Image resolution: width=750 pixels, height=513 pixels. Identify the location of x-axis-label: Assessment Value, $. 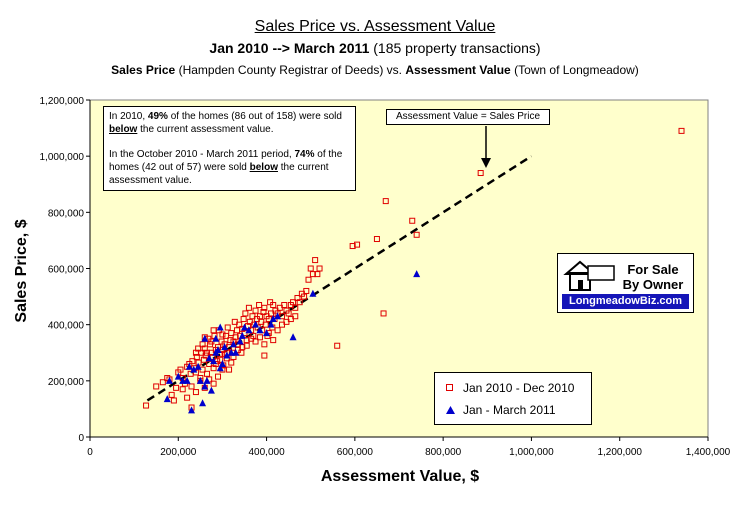
(400, 476).